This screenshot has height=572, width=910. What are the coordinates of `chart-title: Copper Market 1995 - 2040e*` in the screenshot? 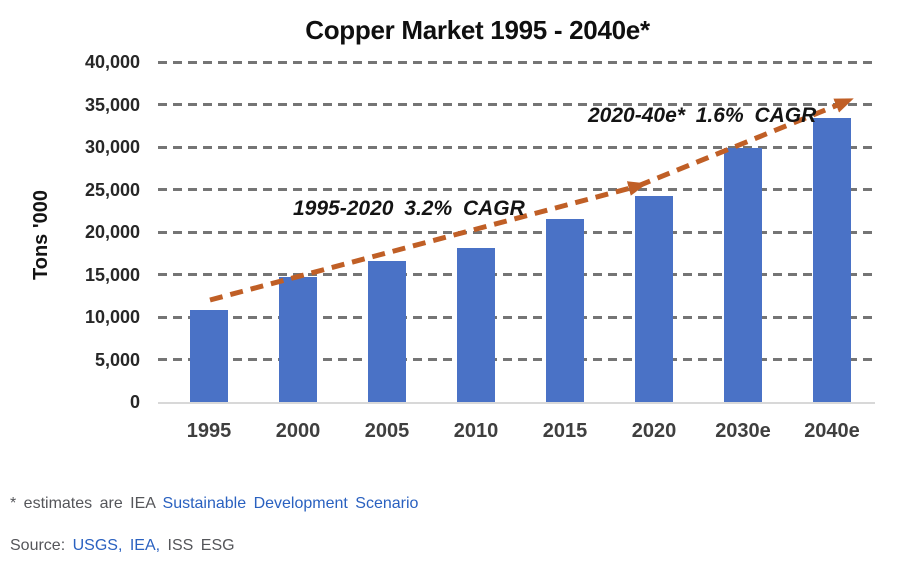 It's located at (477, 30).